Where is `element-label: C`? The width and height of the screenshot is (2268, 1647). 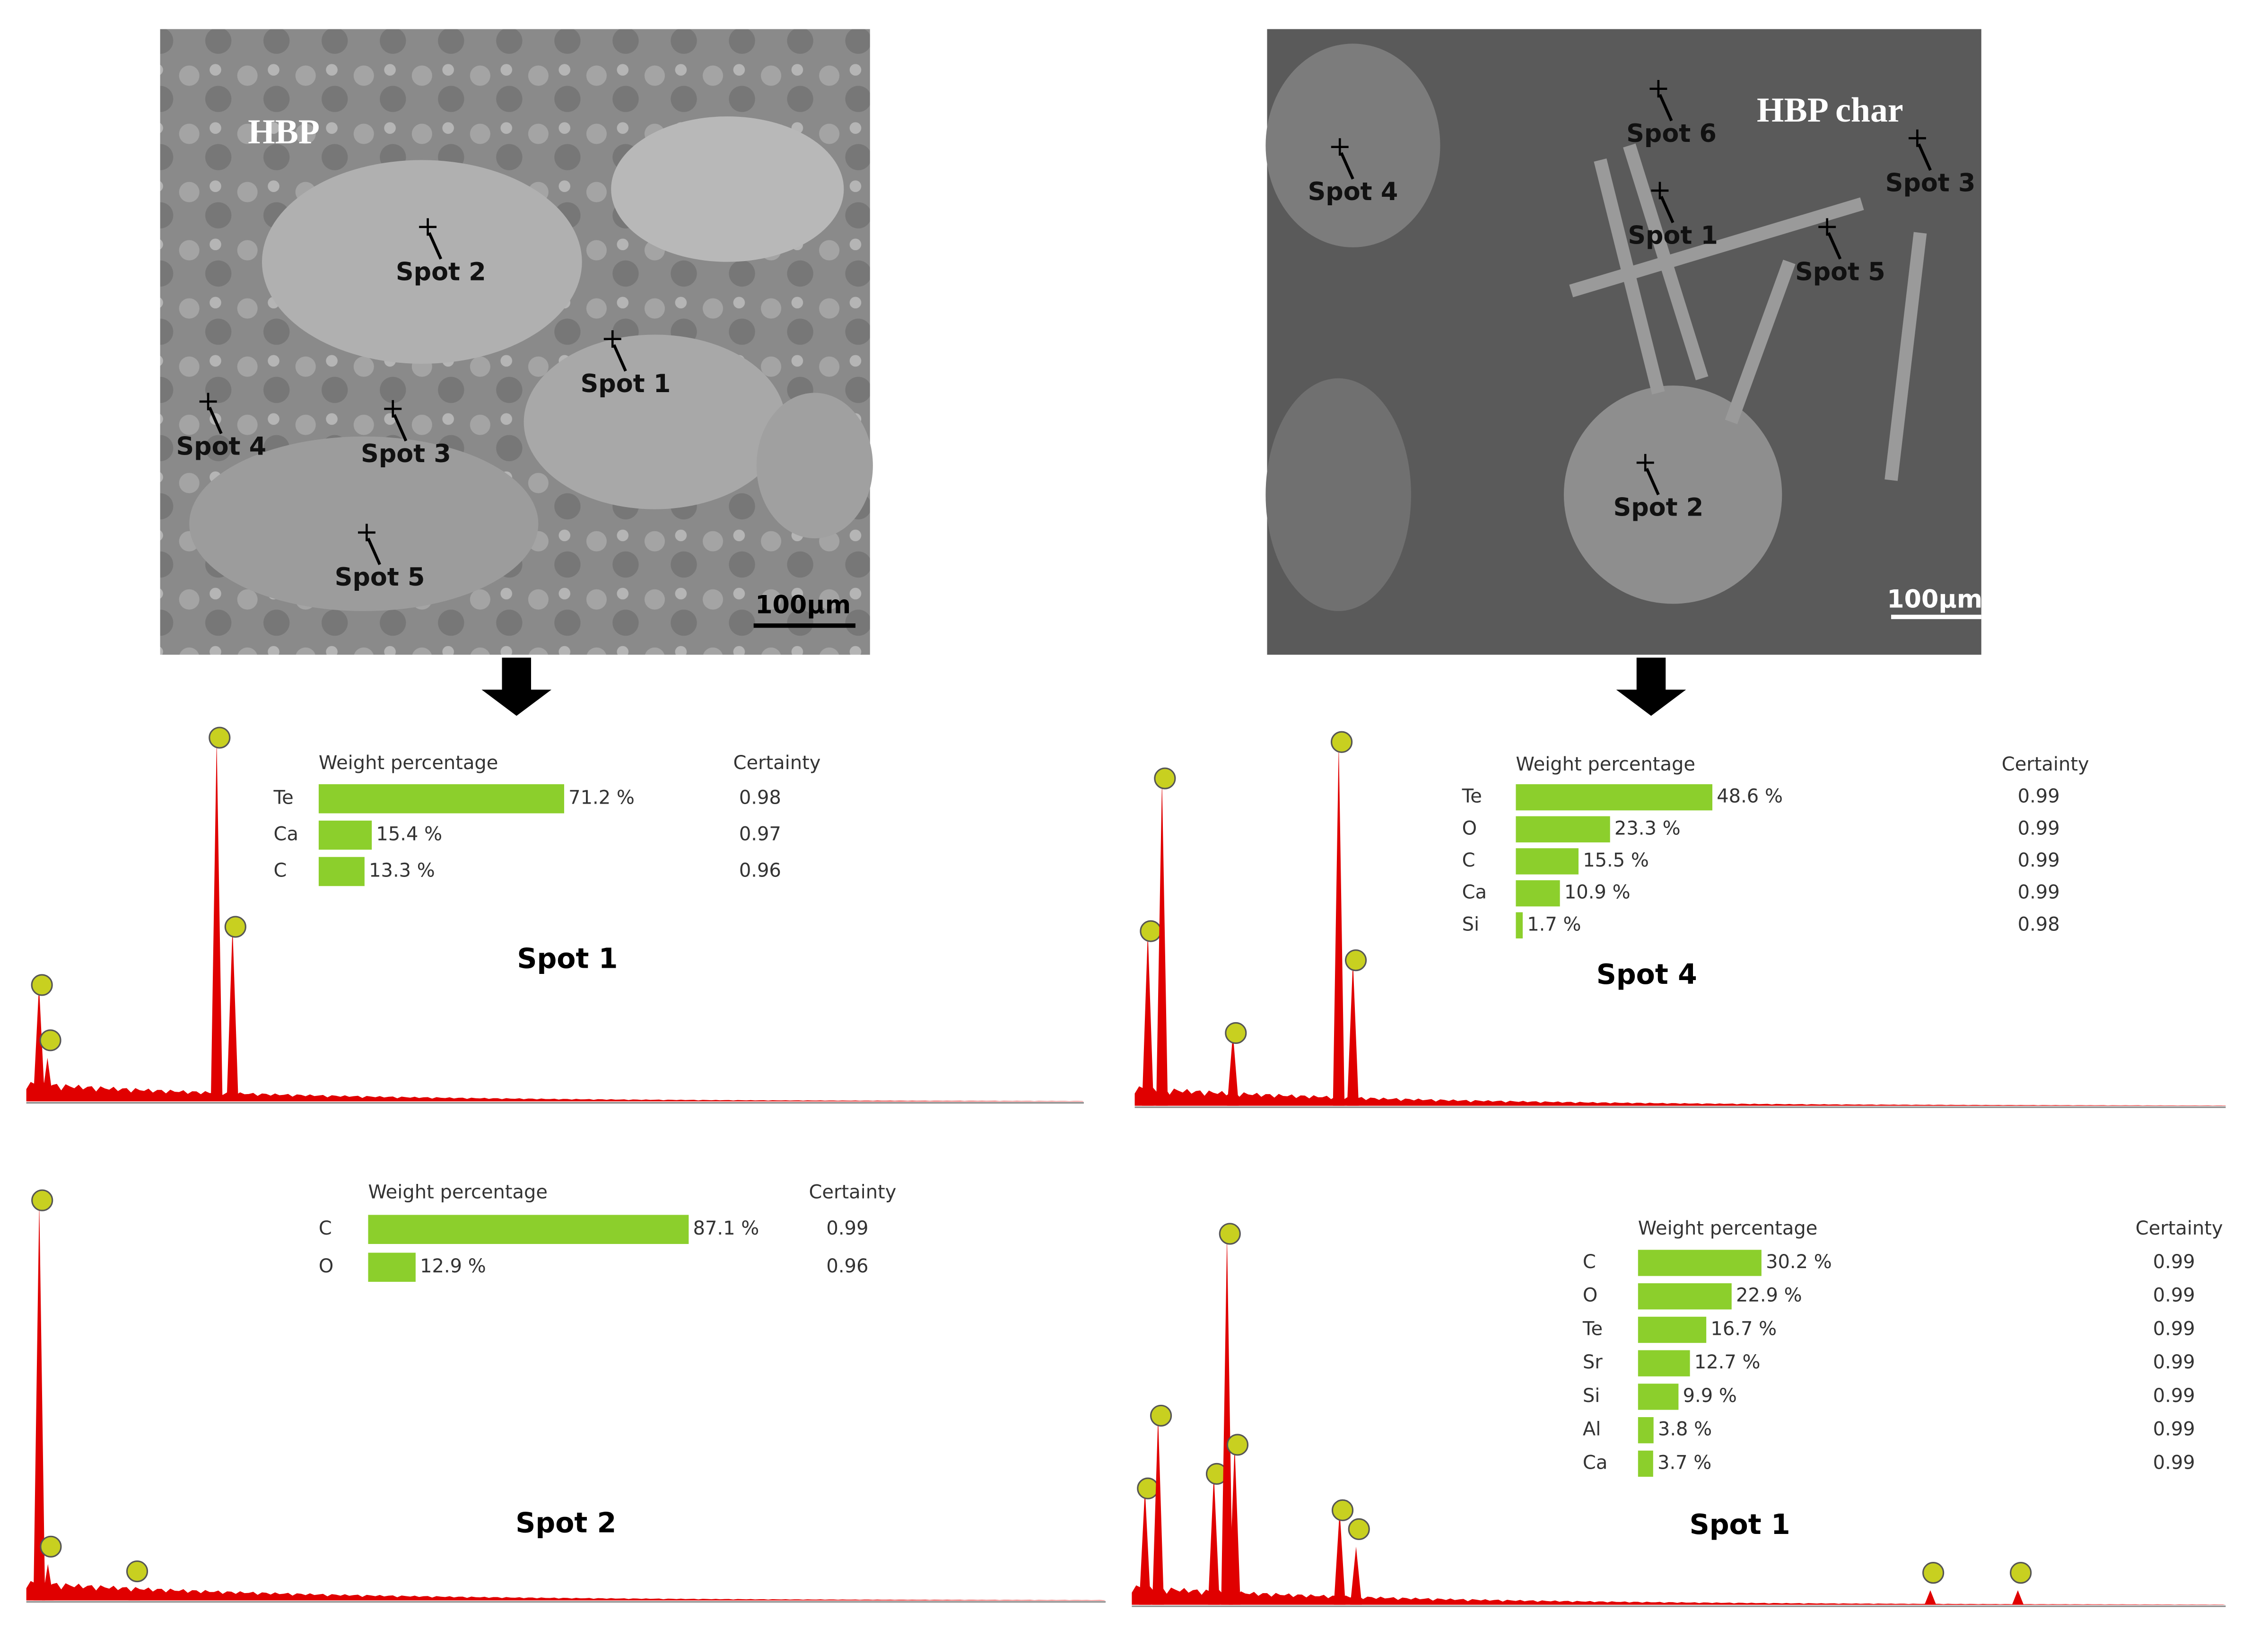
element-label: C is located at coordinates (280, 871).